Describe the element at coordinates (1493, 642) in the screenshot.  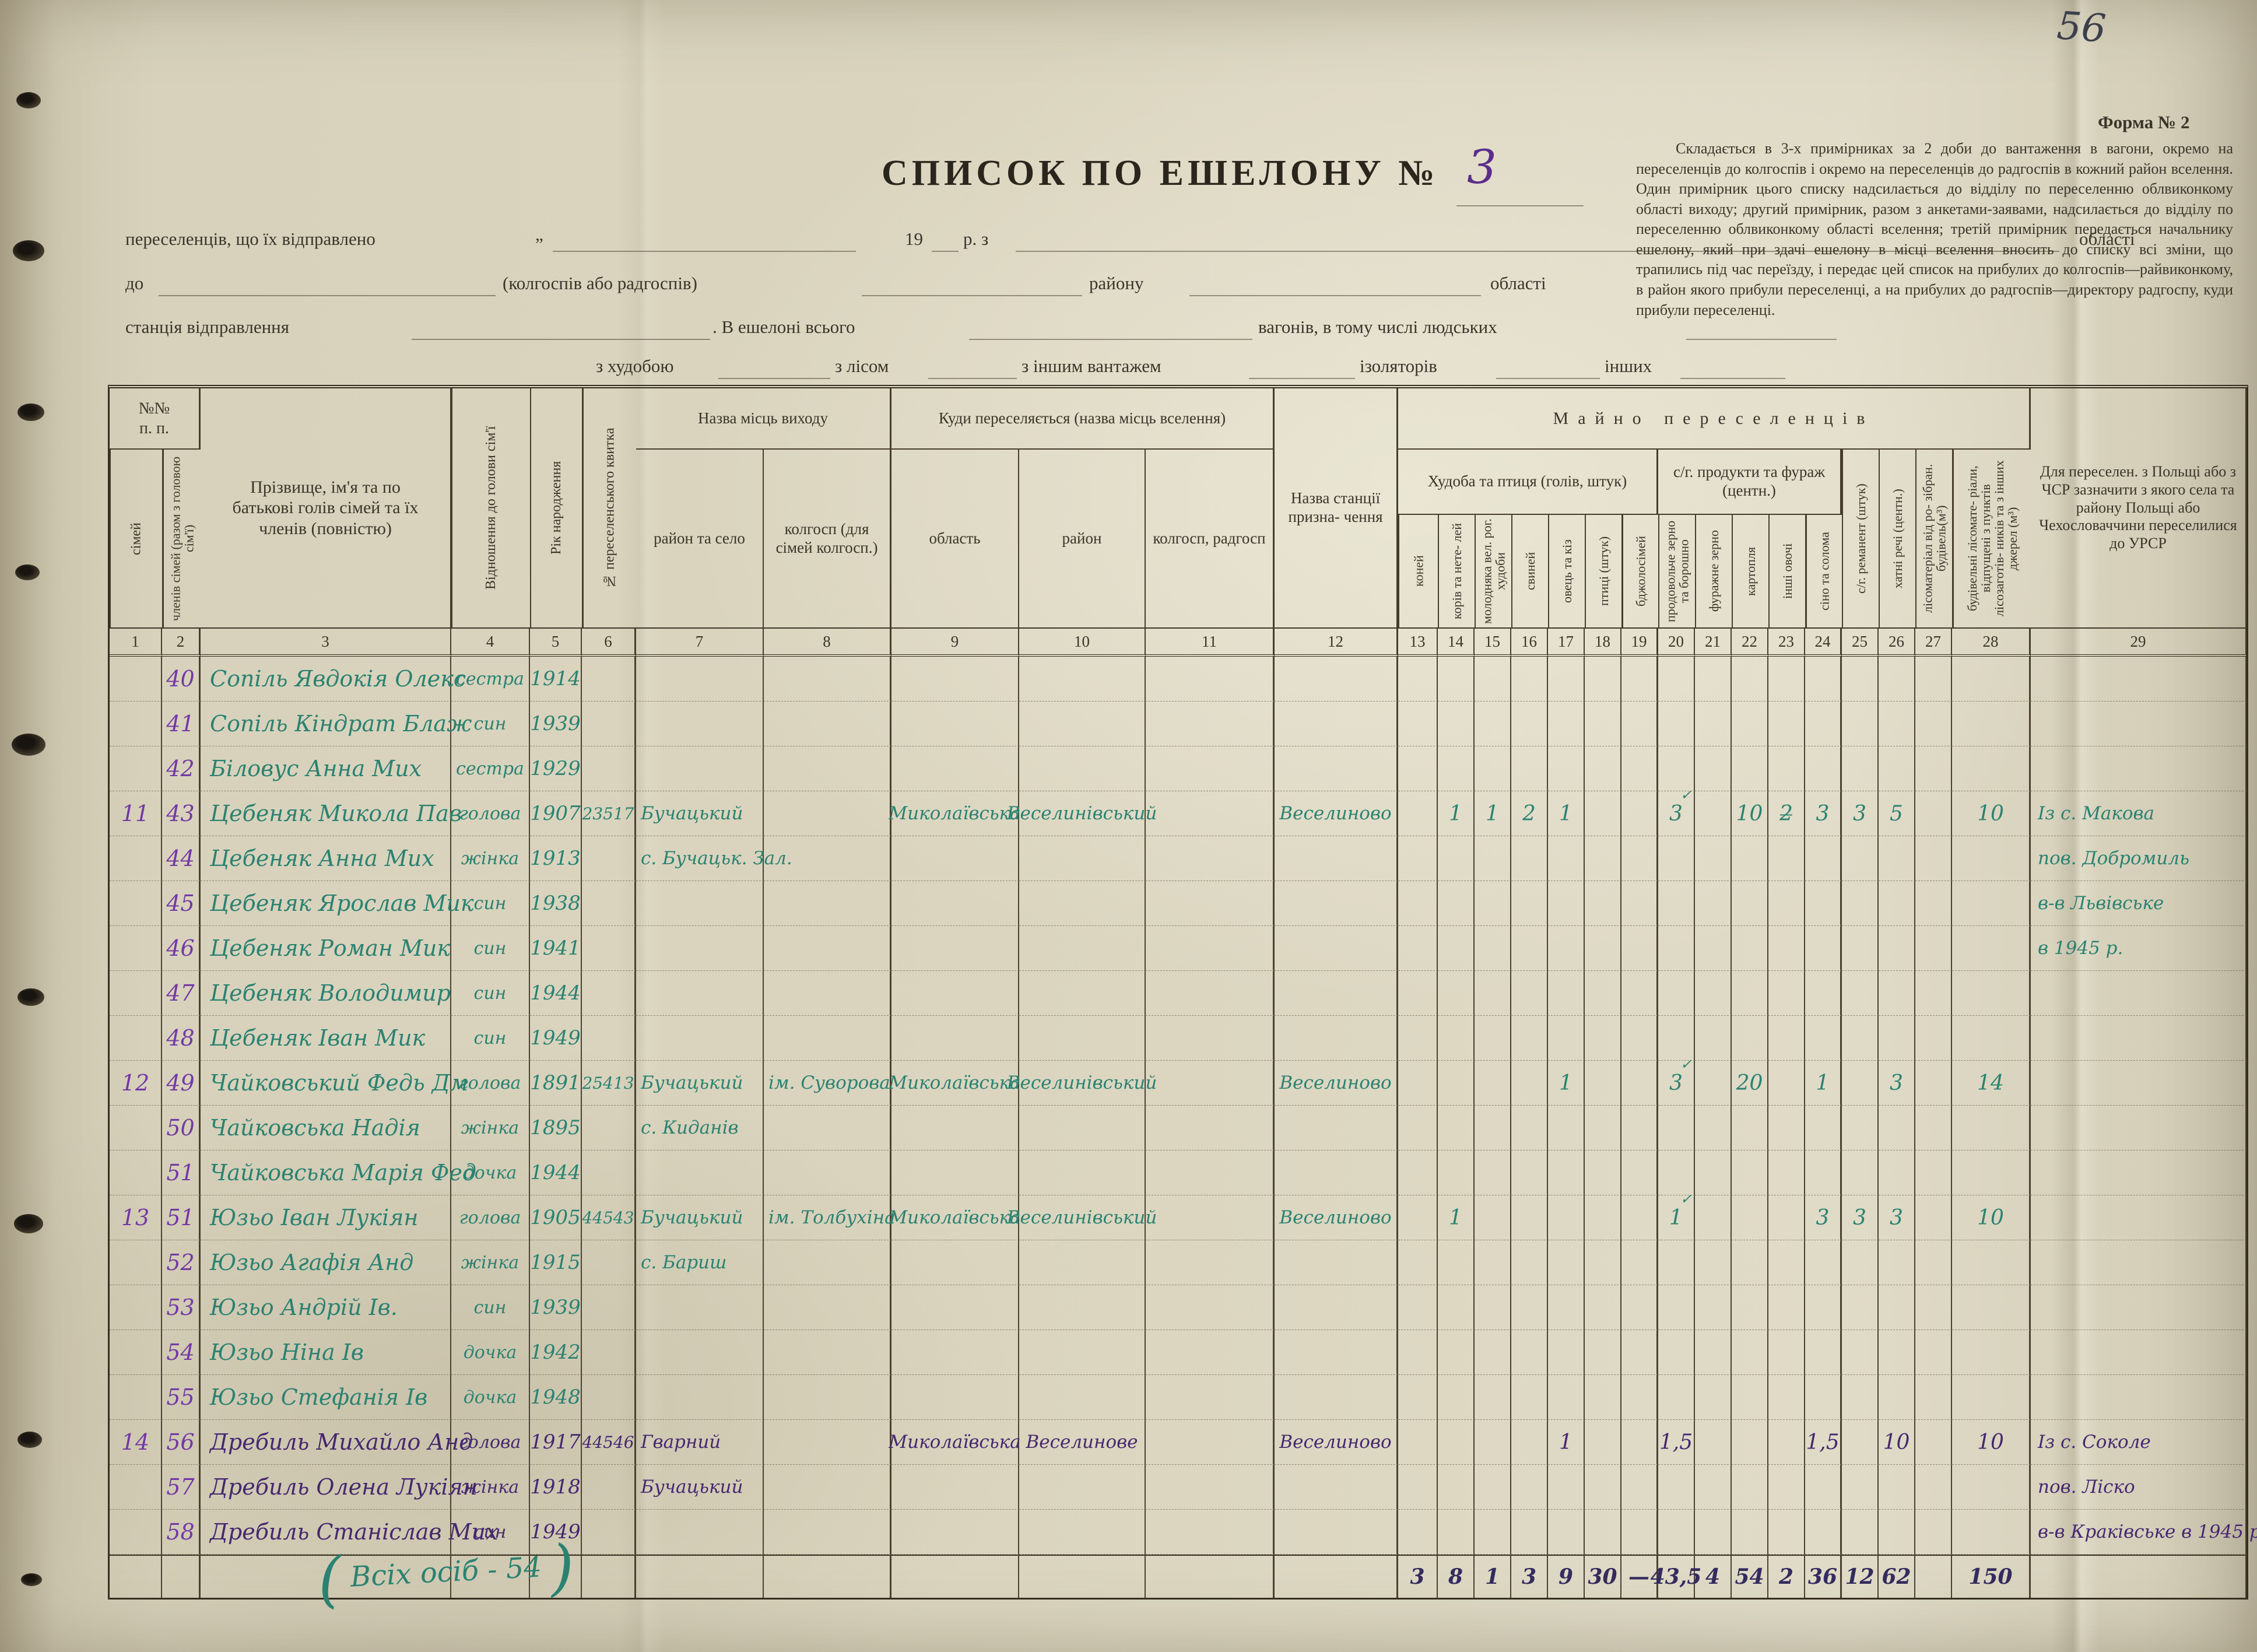
I see `col-number-15: 15` at that location.